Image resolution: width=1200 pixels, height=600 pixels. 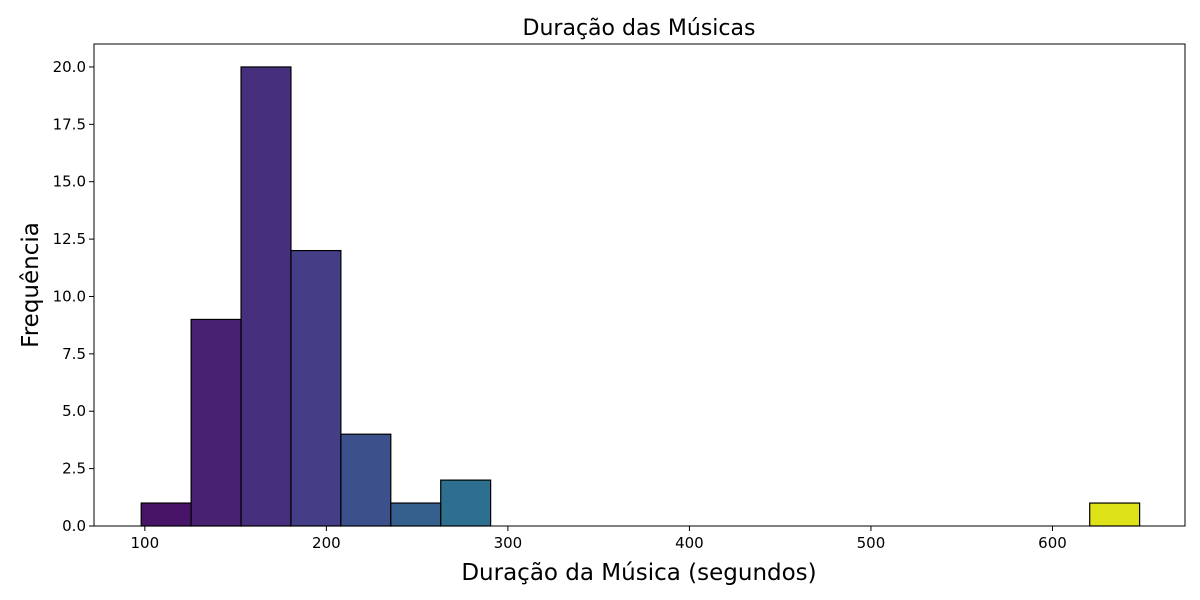 What do you see at coordinates (69, 182) in the screenshot?
I see `y-tick-label: 15.0` at bounding box center [69, 182].